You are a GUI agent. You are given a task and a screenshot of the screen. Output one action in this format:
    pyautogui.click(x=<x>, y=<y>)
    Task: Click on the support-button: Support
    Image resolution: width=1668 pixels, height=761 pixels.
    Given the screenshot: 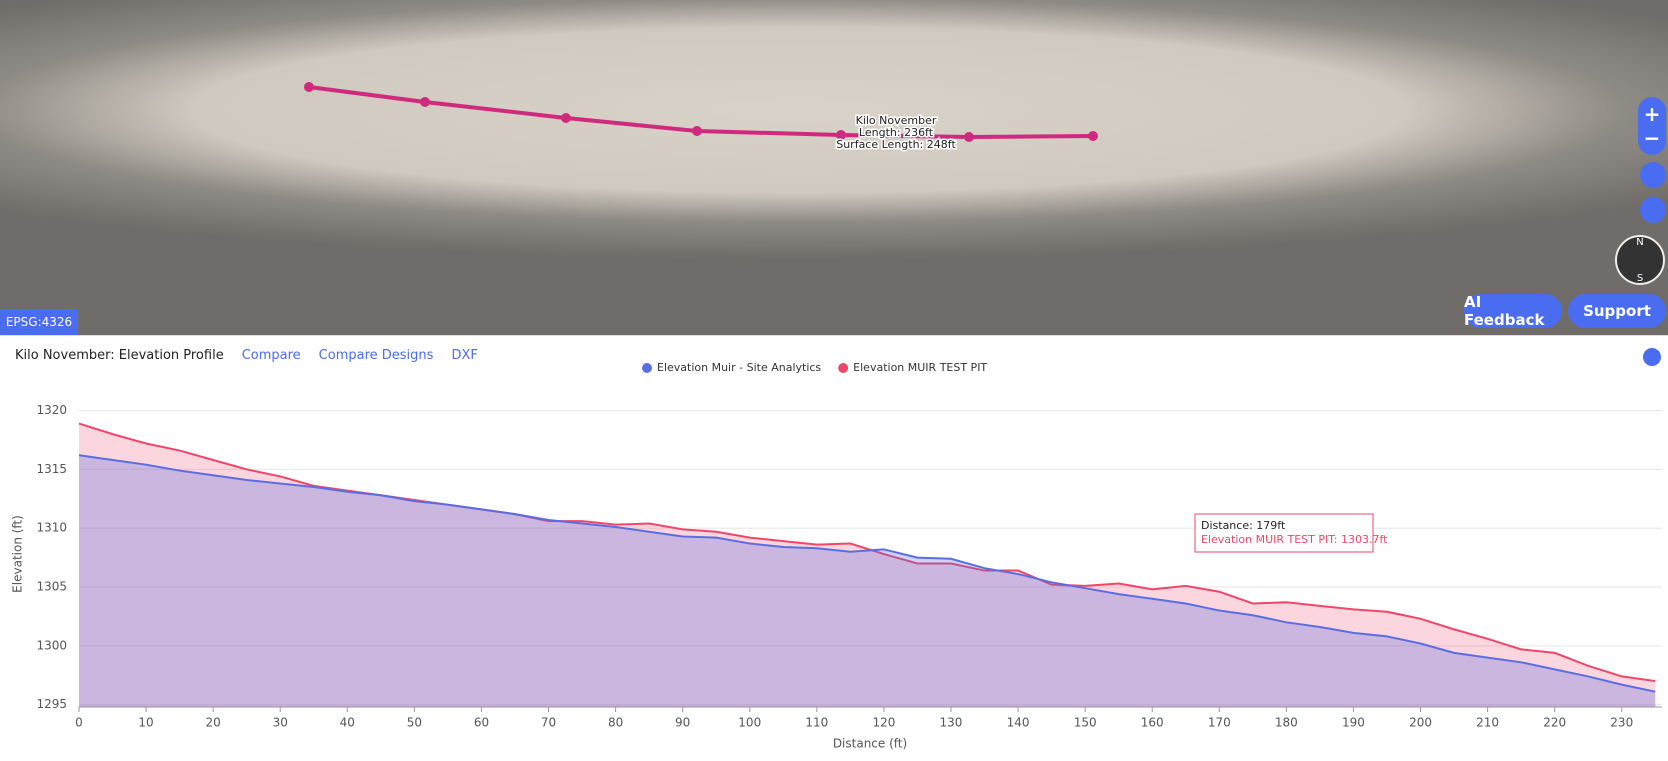 What is the action you would take?
    pyautogui.click(x=1617, y=311)
    